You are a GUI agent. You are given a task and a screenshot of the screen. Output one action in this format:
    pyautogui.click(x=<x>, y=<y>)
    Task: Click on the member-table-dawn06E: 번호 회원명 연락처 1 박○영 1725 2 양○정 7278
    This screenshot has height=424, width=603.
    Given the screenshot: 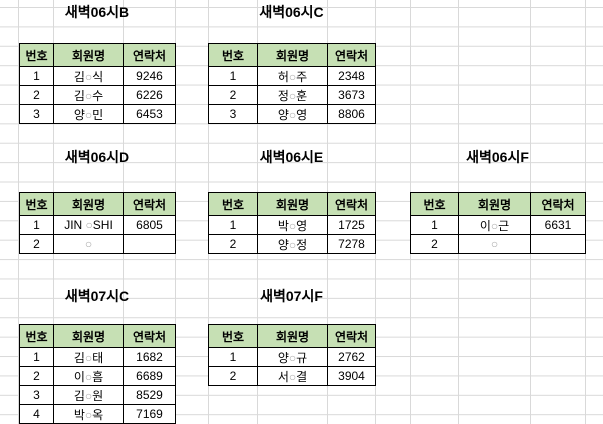 What is the action you would take?
    pyautogui.click(x=292, y=223)
    